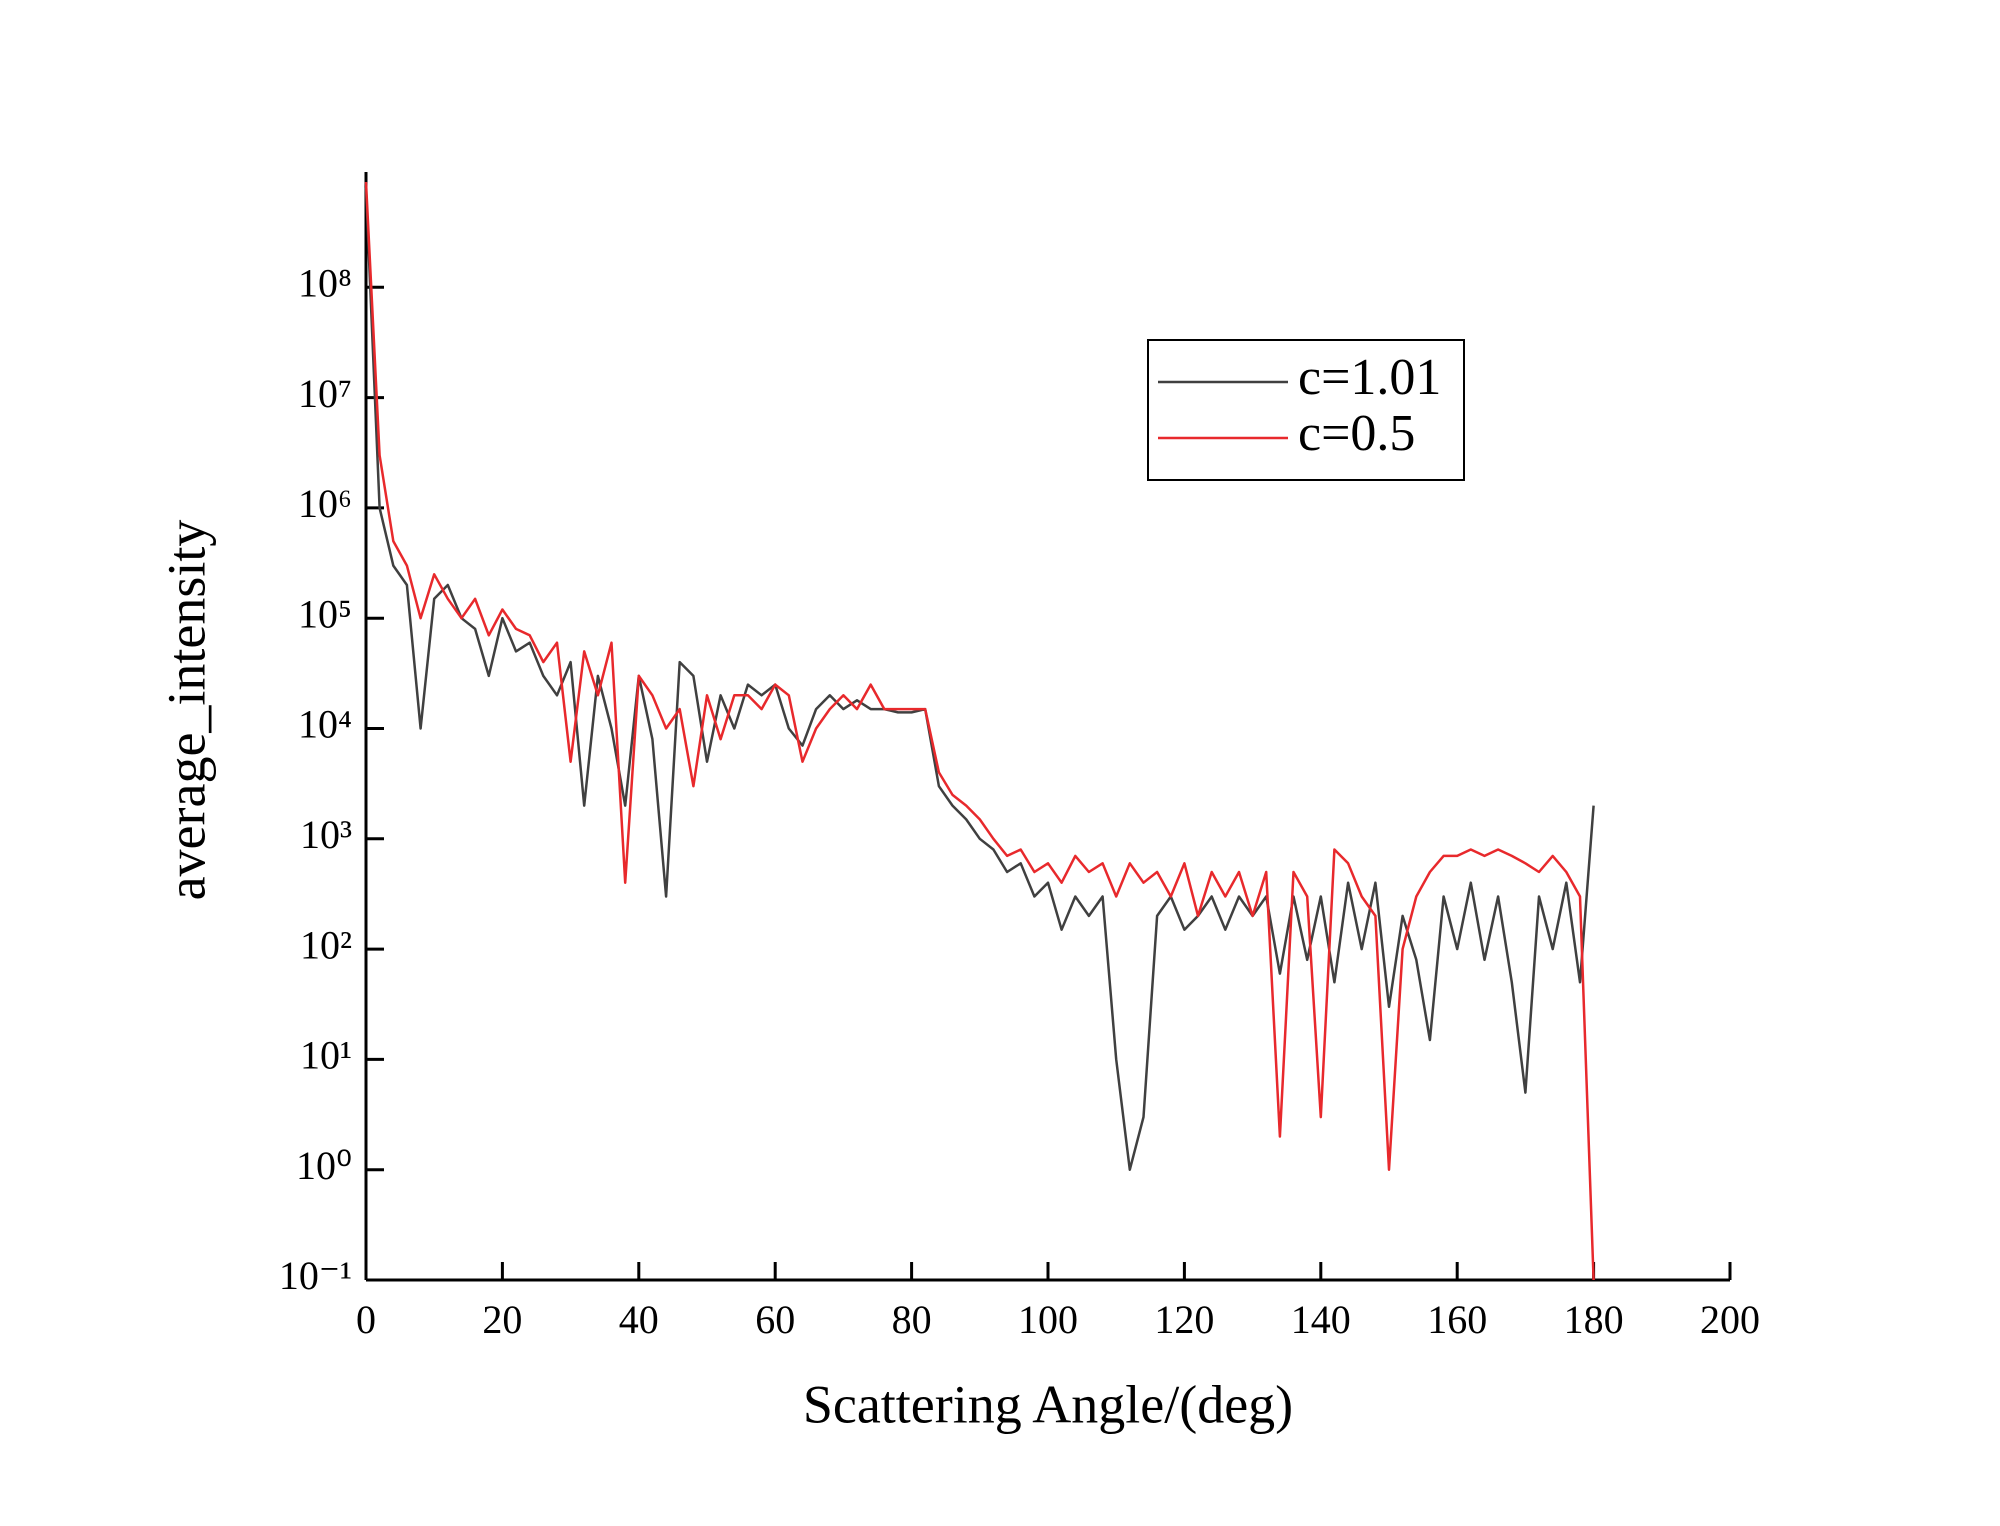 This screenshot has height=1526, width=2000. Describe the element at coordinates (326, 1055) in the screenshot. I see `y-tick-label: 10¹` at that location.